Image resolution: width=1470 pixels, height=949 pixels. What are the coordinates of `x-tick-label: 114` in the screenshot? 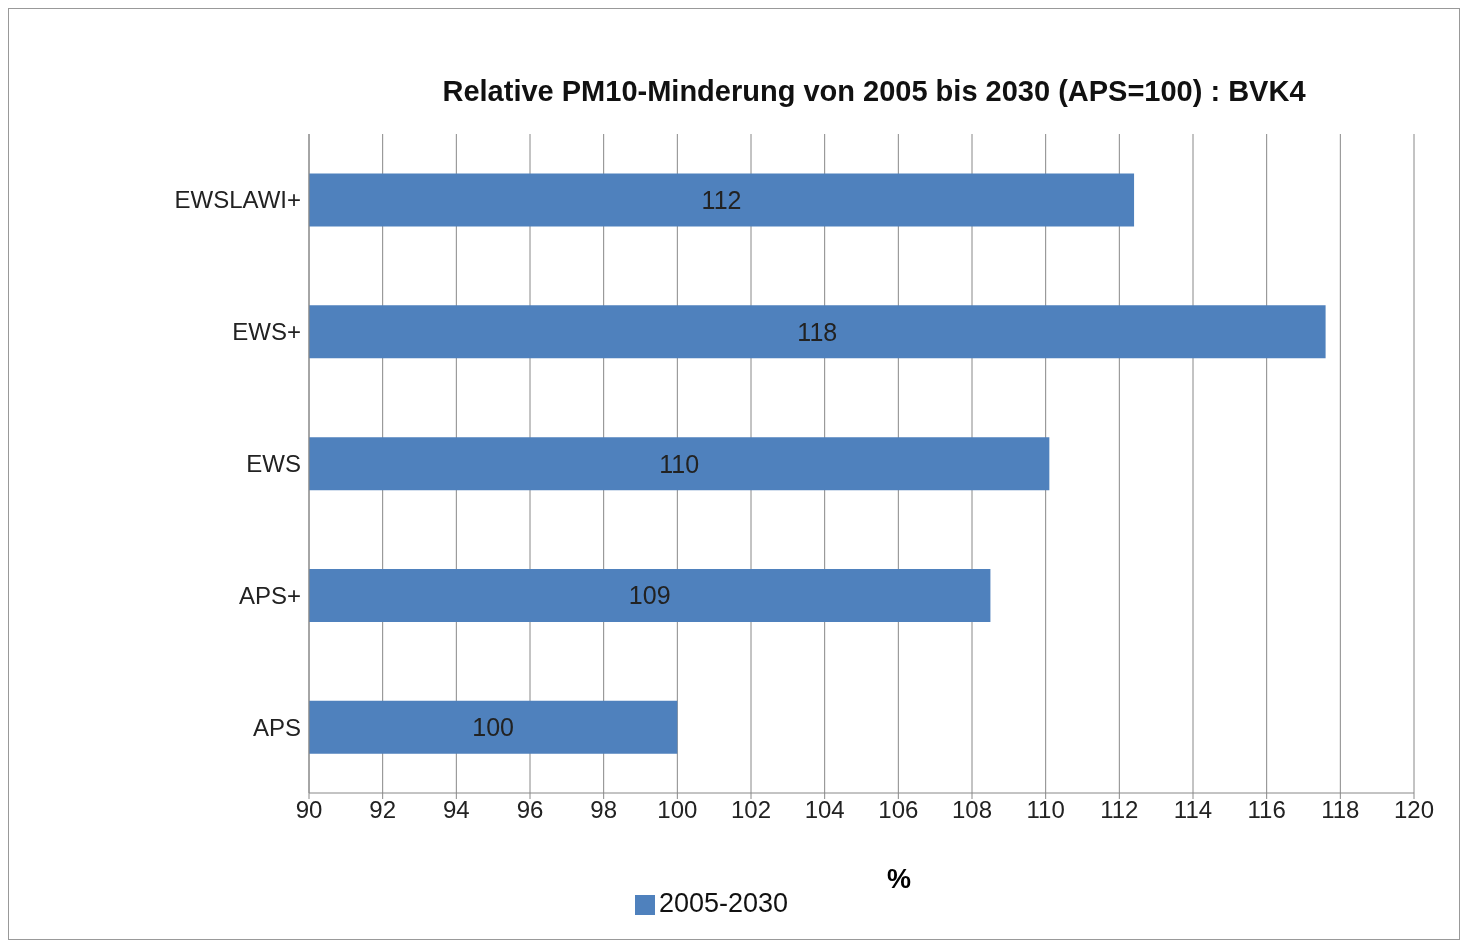 It's located at (1193, 810).